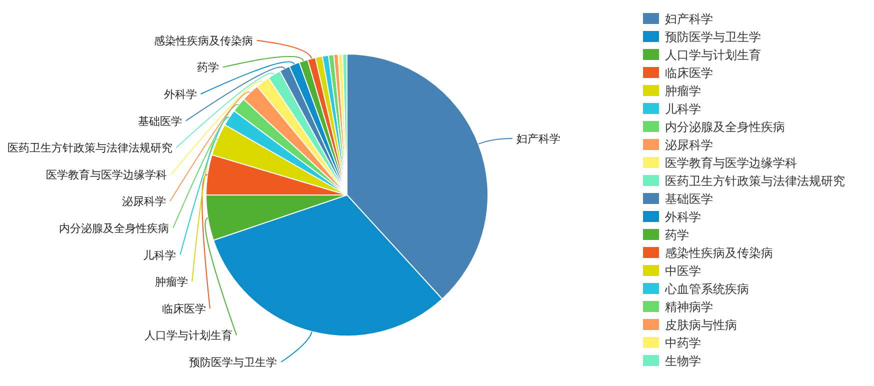 The width and height of the screenshot is (874, 386). What do you see at coordinates (207, 67) in the screenshot?
I see `data-label: 药学` at bounding box center [207, 67].